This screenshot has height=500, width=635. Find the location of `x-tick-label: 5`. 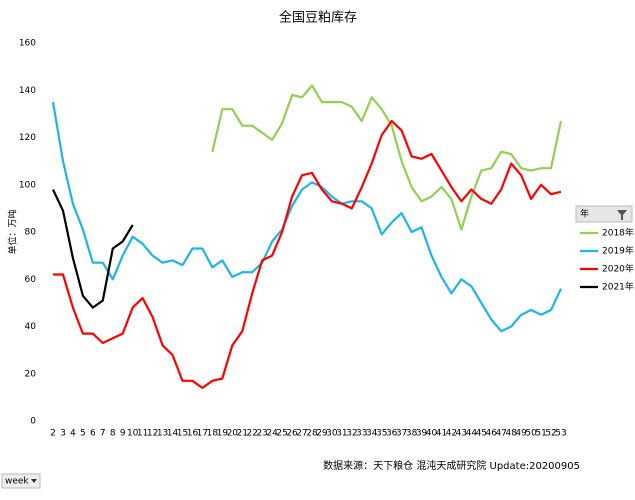

x-tick-label: 5 is located at coordinates (83, 434).